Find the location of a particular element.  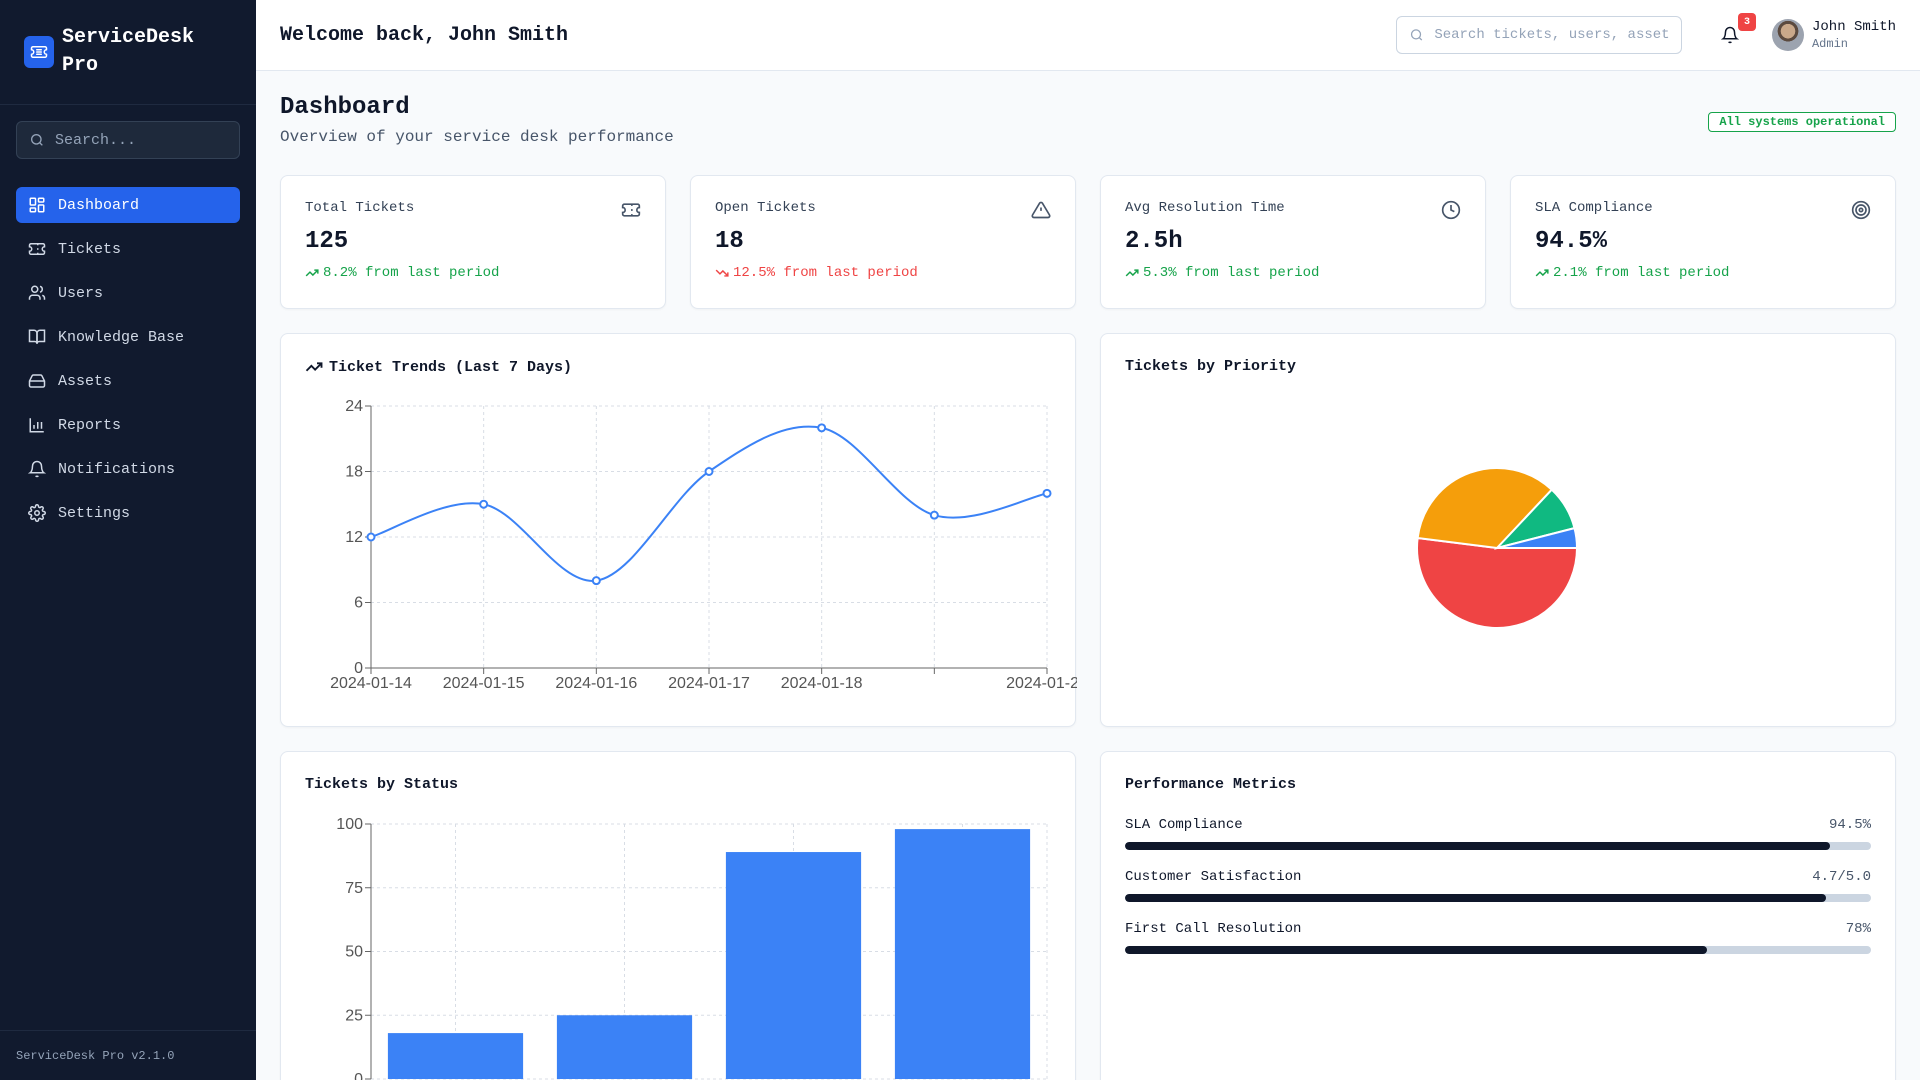

stat-change: 5.3% from last period is located at coordinates (1222, 273).